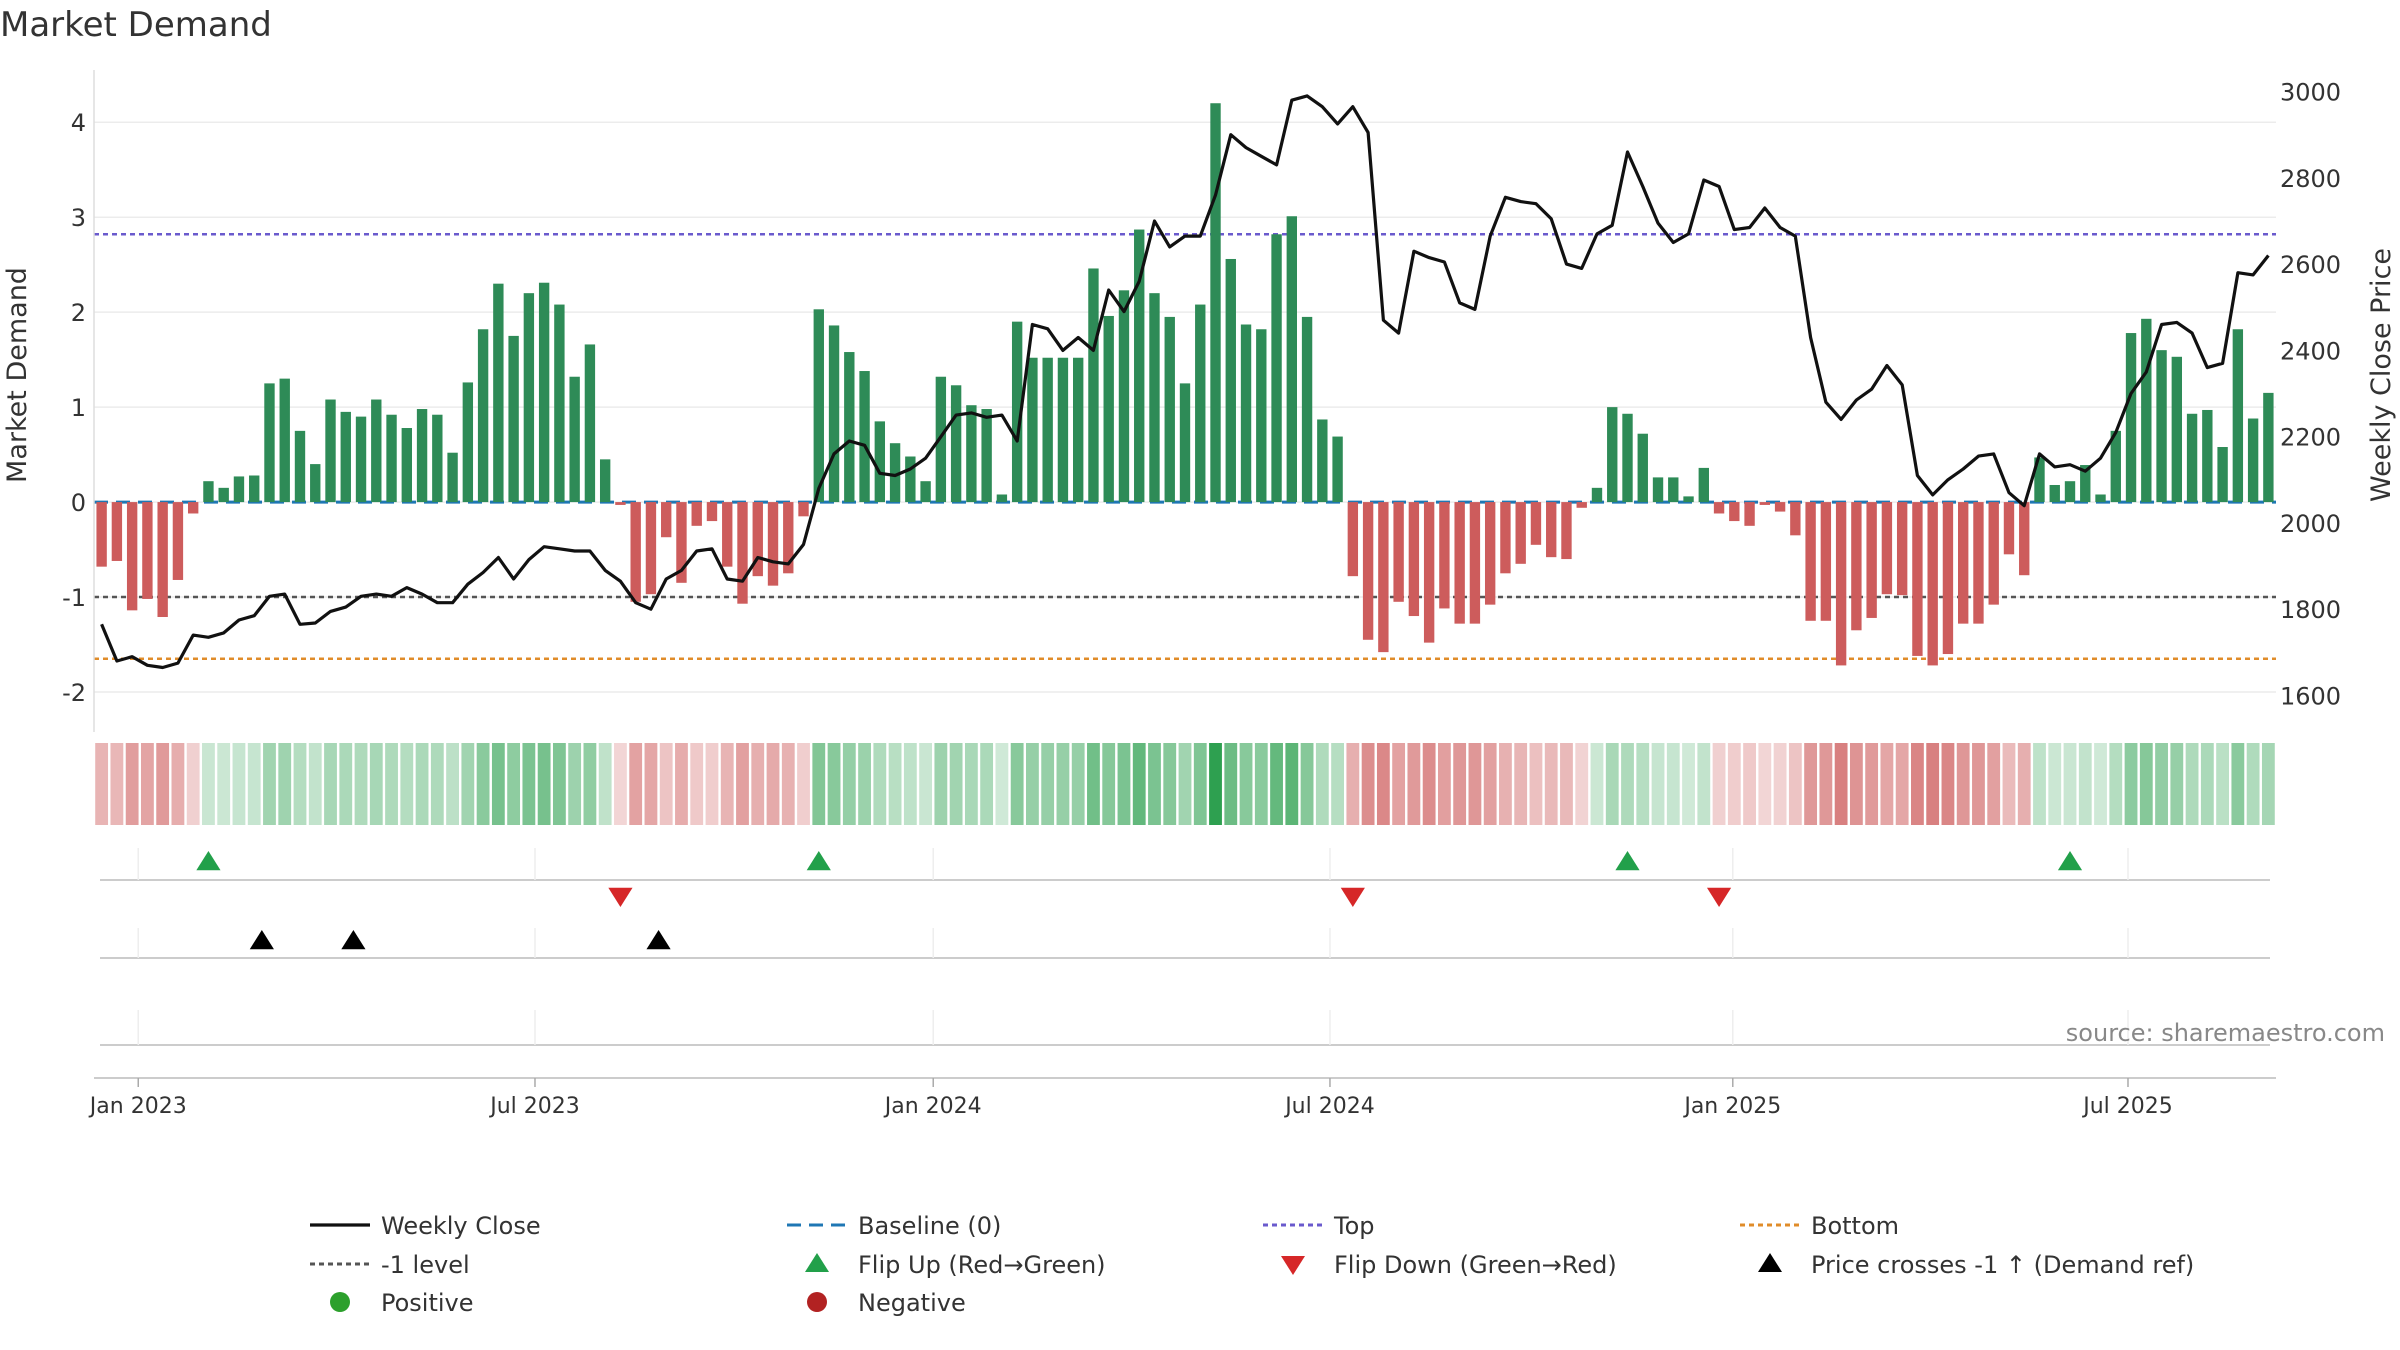 This screenshot has height=1350, width=2400. Describe the element at coordinates (340, 1302) in the screenshot. I see `legend-swatch-circle` at that location.